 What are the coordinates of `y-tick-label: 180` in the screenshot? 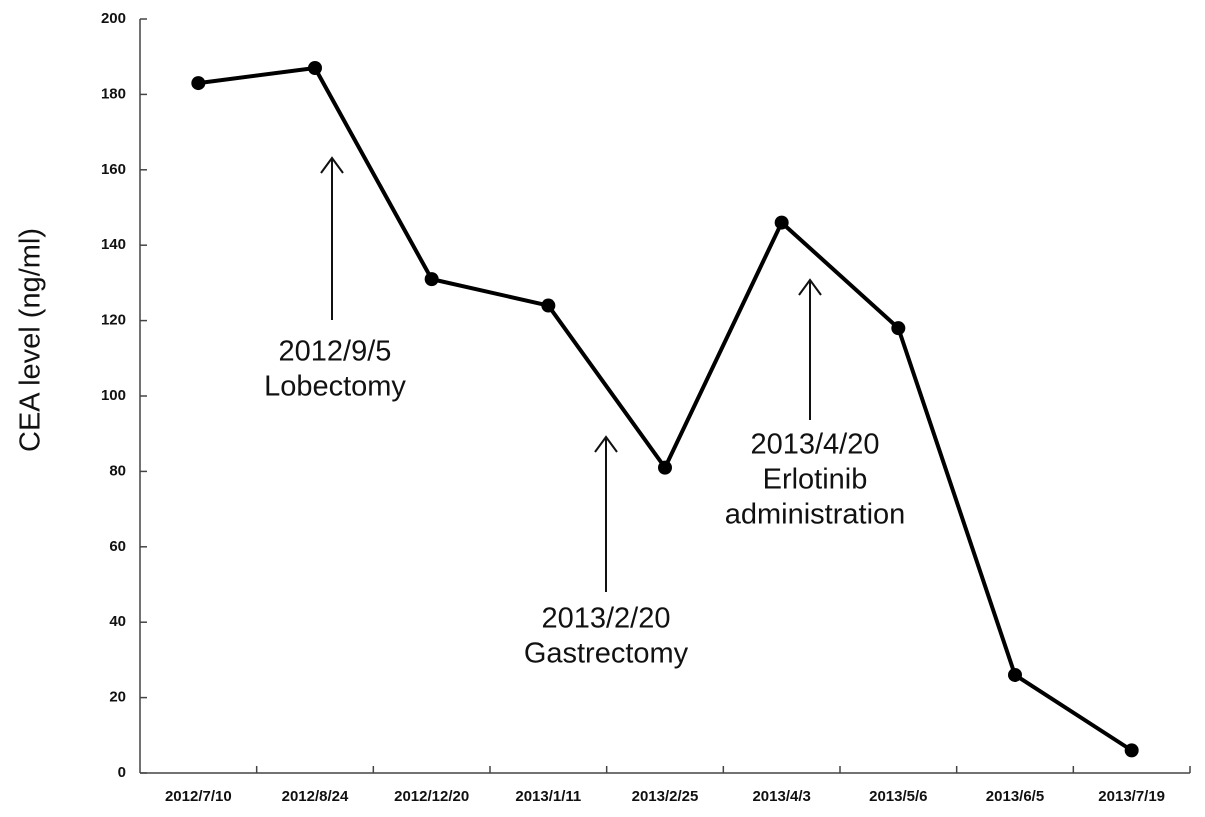 It's located at (113, 93).